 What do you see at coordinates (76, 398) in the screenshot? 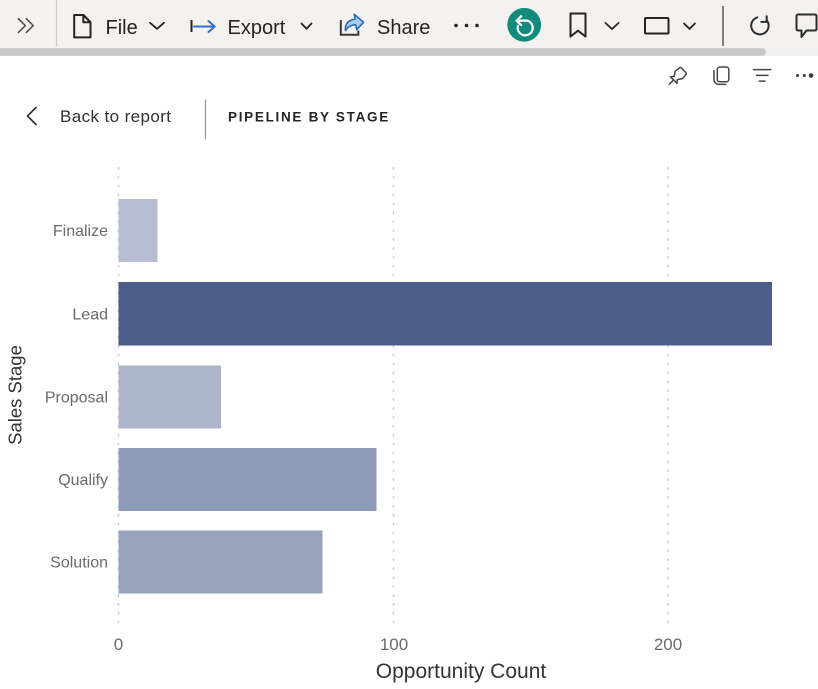
I see `svg-text: Proposal` at bounding box center [76, 398].